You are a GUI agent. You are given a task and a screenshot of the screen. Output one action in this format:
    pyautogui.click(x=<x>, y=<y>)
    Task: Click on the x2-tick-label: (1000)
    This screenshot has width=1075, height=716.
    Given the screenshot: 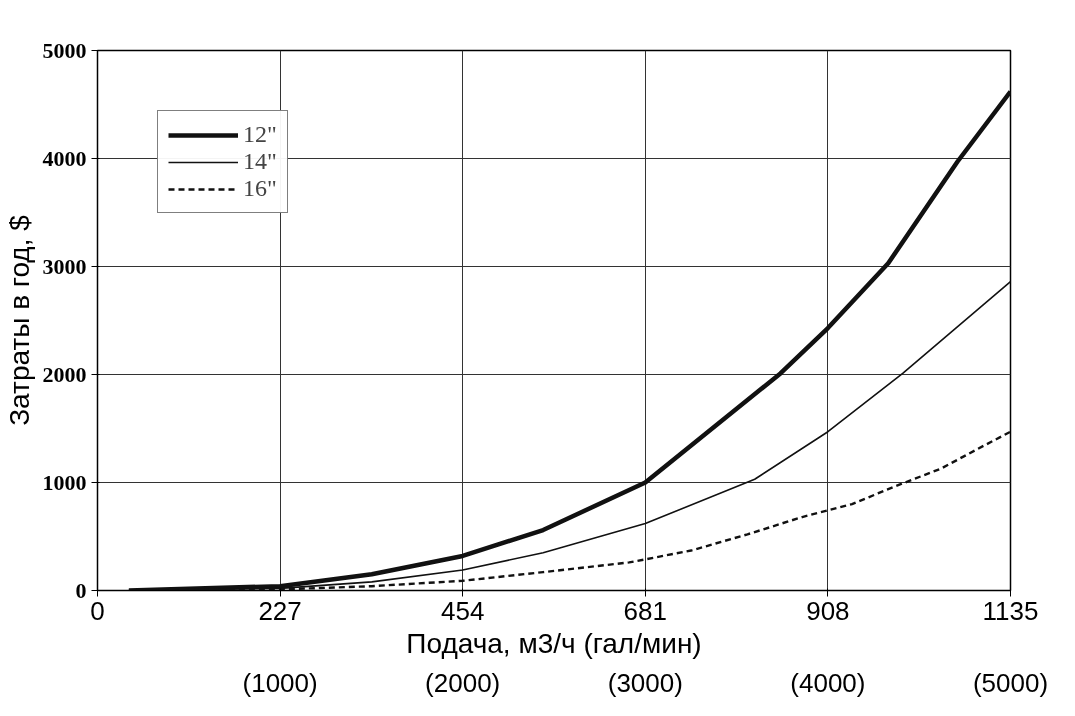 What is the action you would take?
    pyautogui.click(x=280, y=682)
    